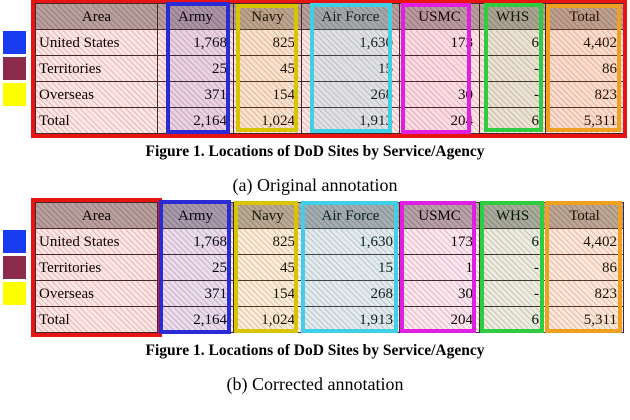  What do you see at coordinates (315, 384) in the screenshot?
I see `panel-b-label: (b) Corrected annotation` at bounding box center [315, 384].